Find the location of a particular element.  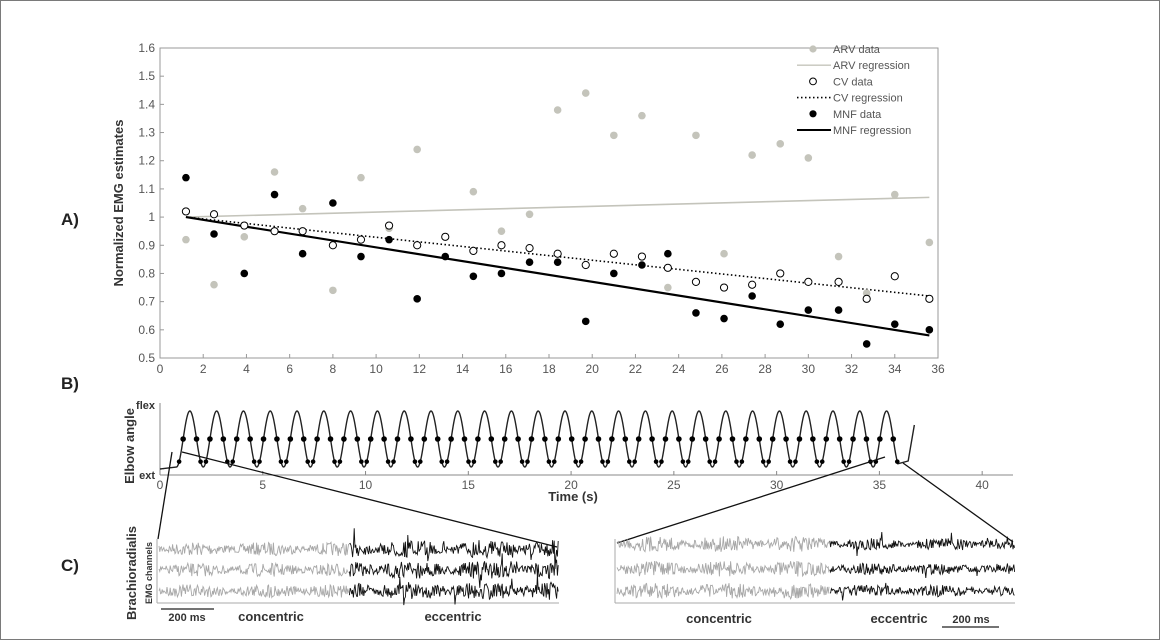

emg-right-traces is located at coordinates (816, 566).